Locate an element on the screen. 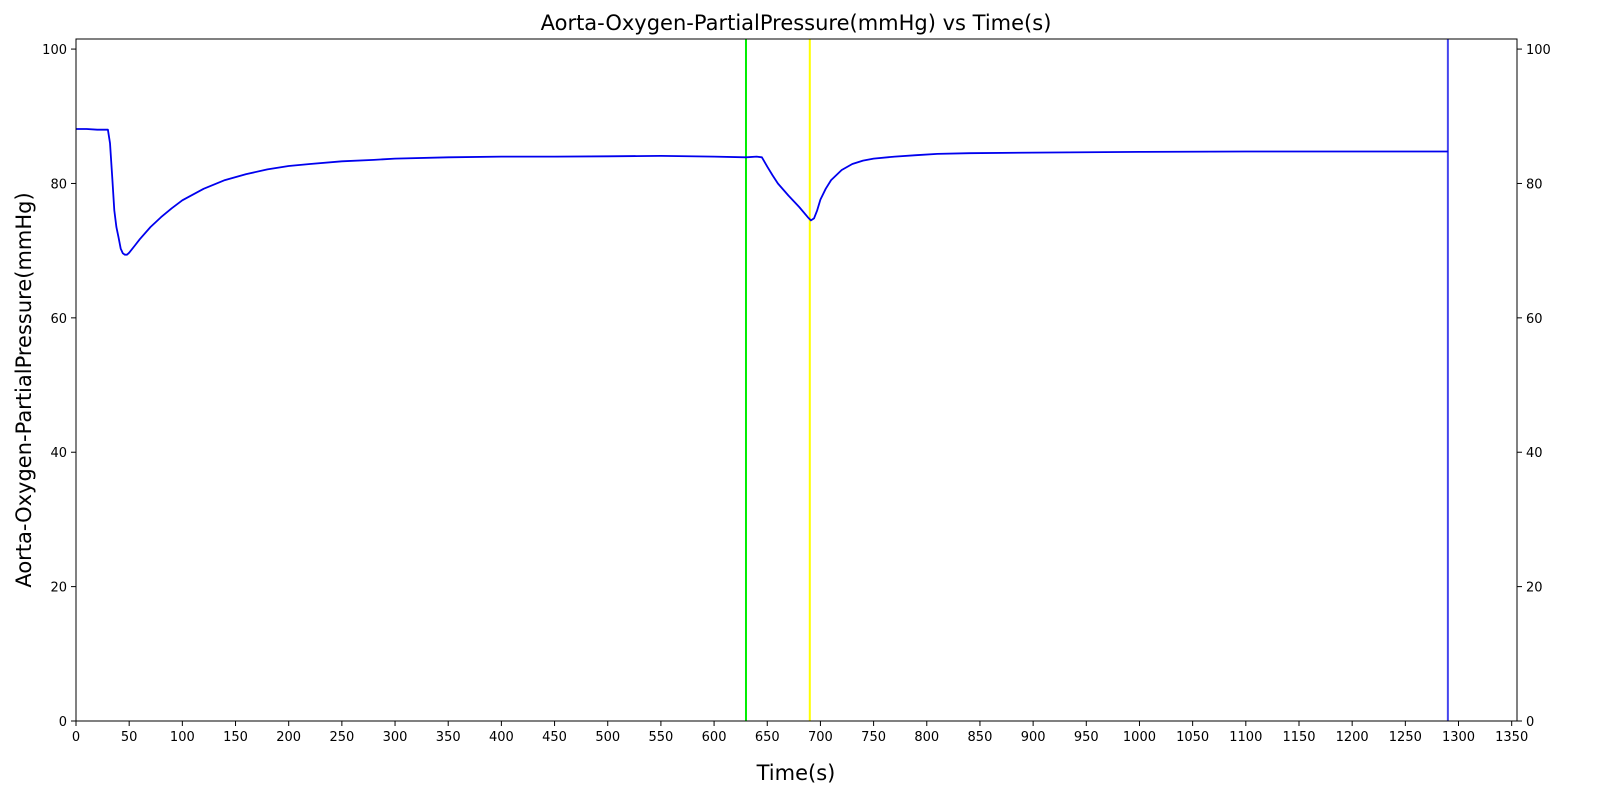 This screenshot has width=1600, height=800. x-tick-label: 850 is located at coordinates (980, 737).